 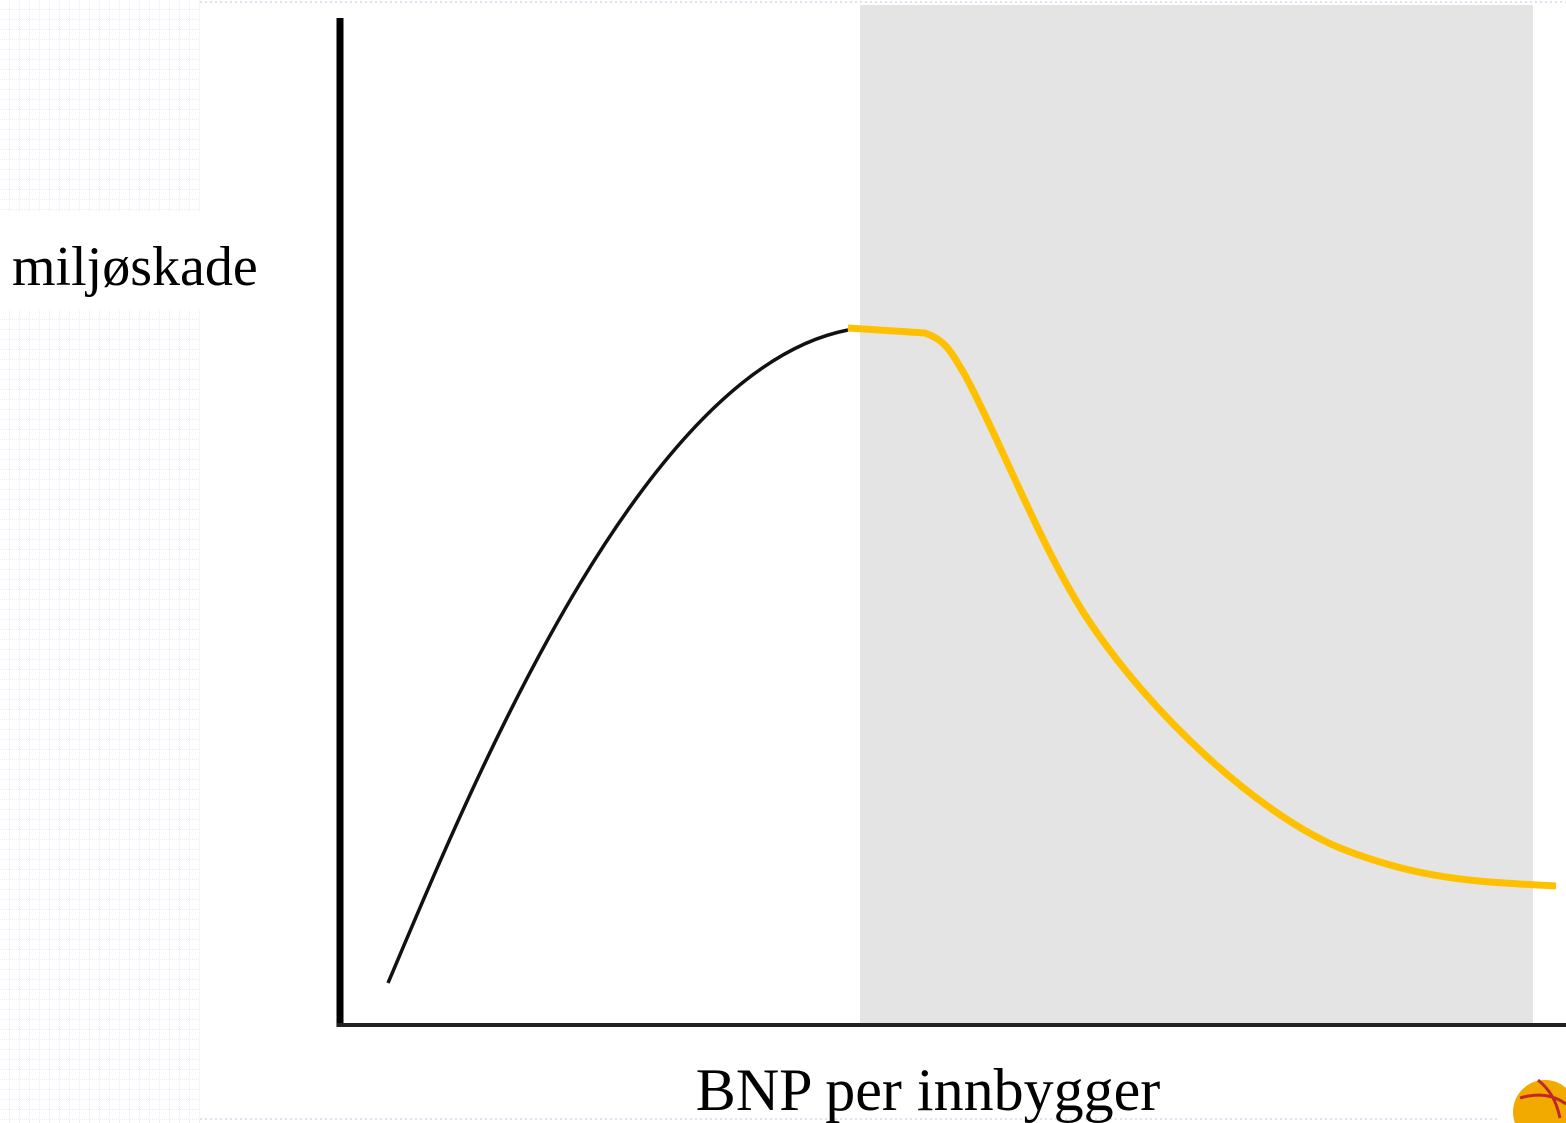 I want to click on logo, so click(x=1539, y=1100).